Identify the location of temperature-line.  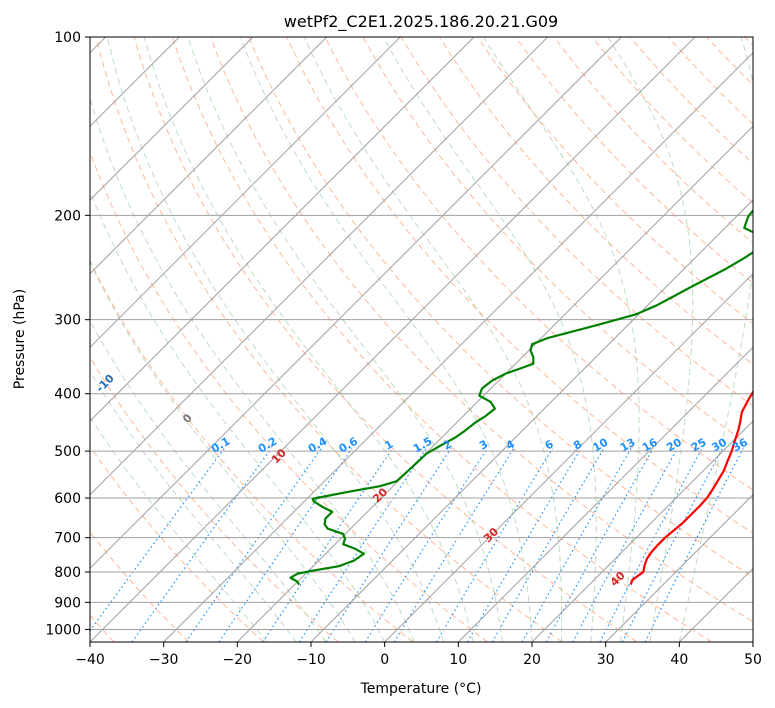
(691, 487).